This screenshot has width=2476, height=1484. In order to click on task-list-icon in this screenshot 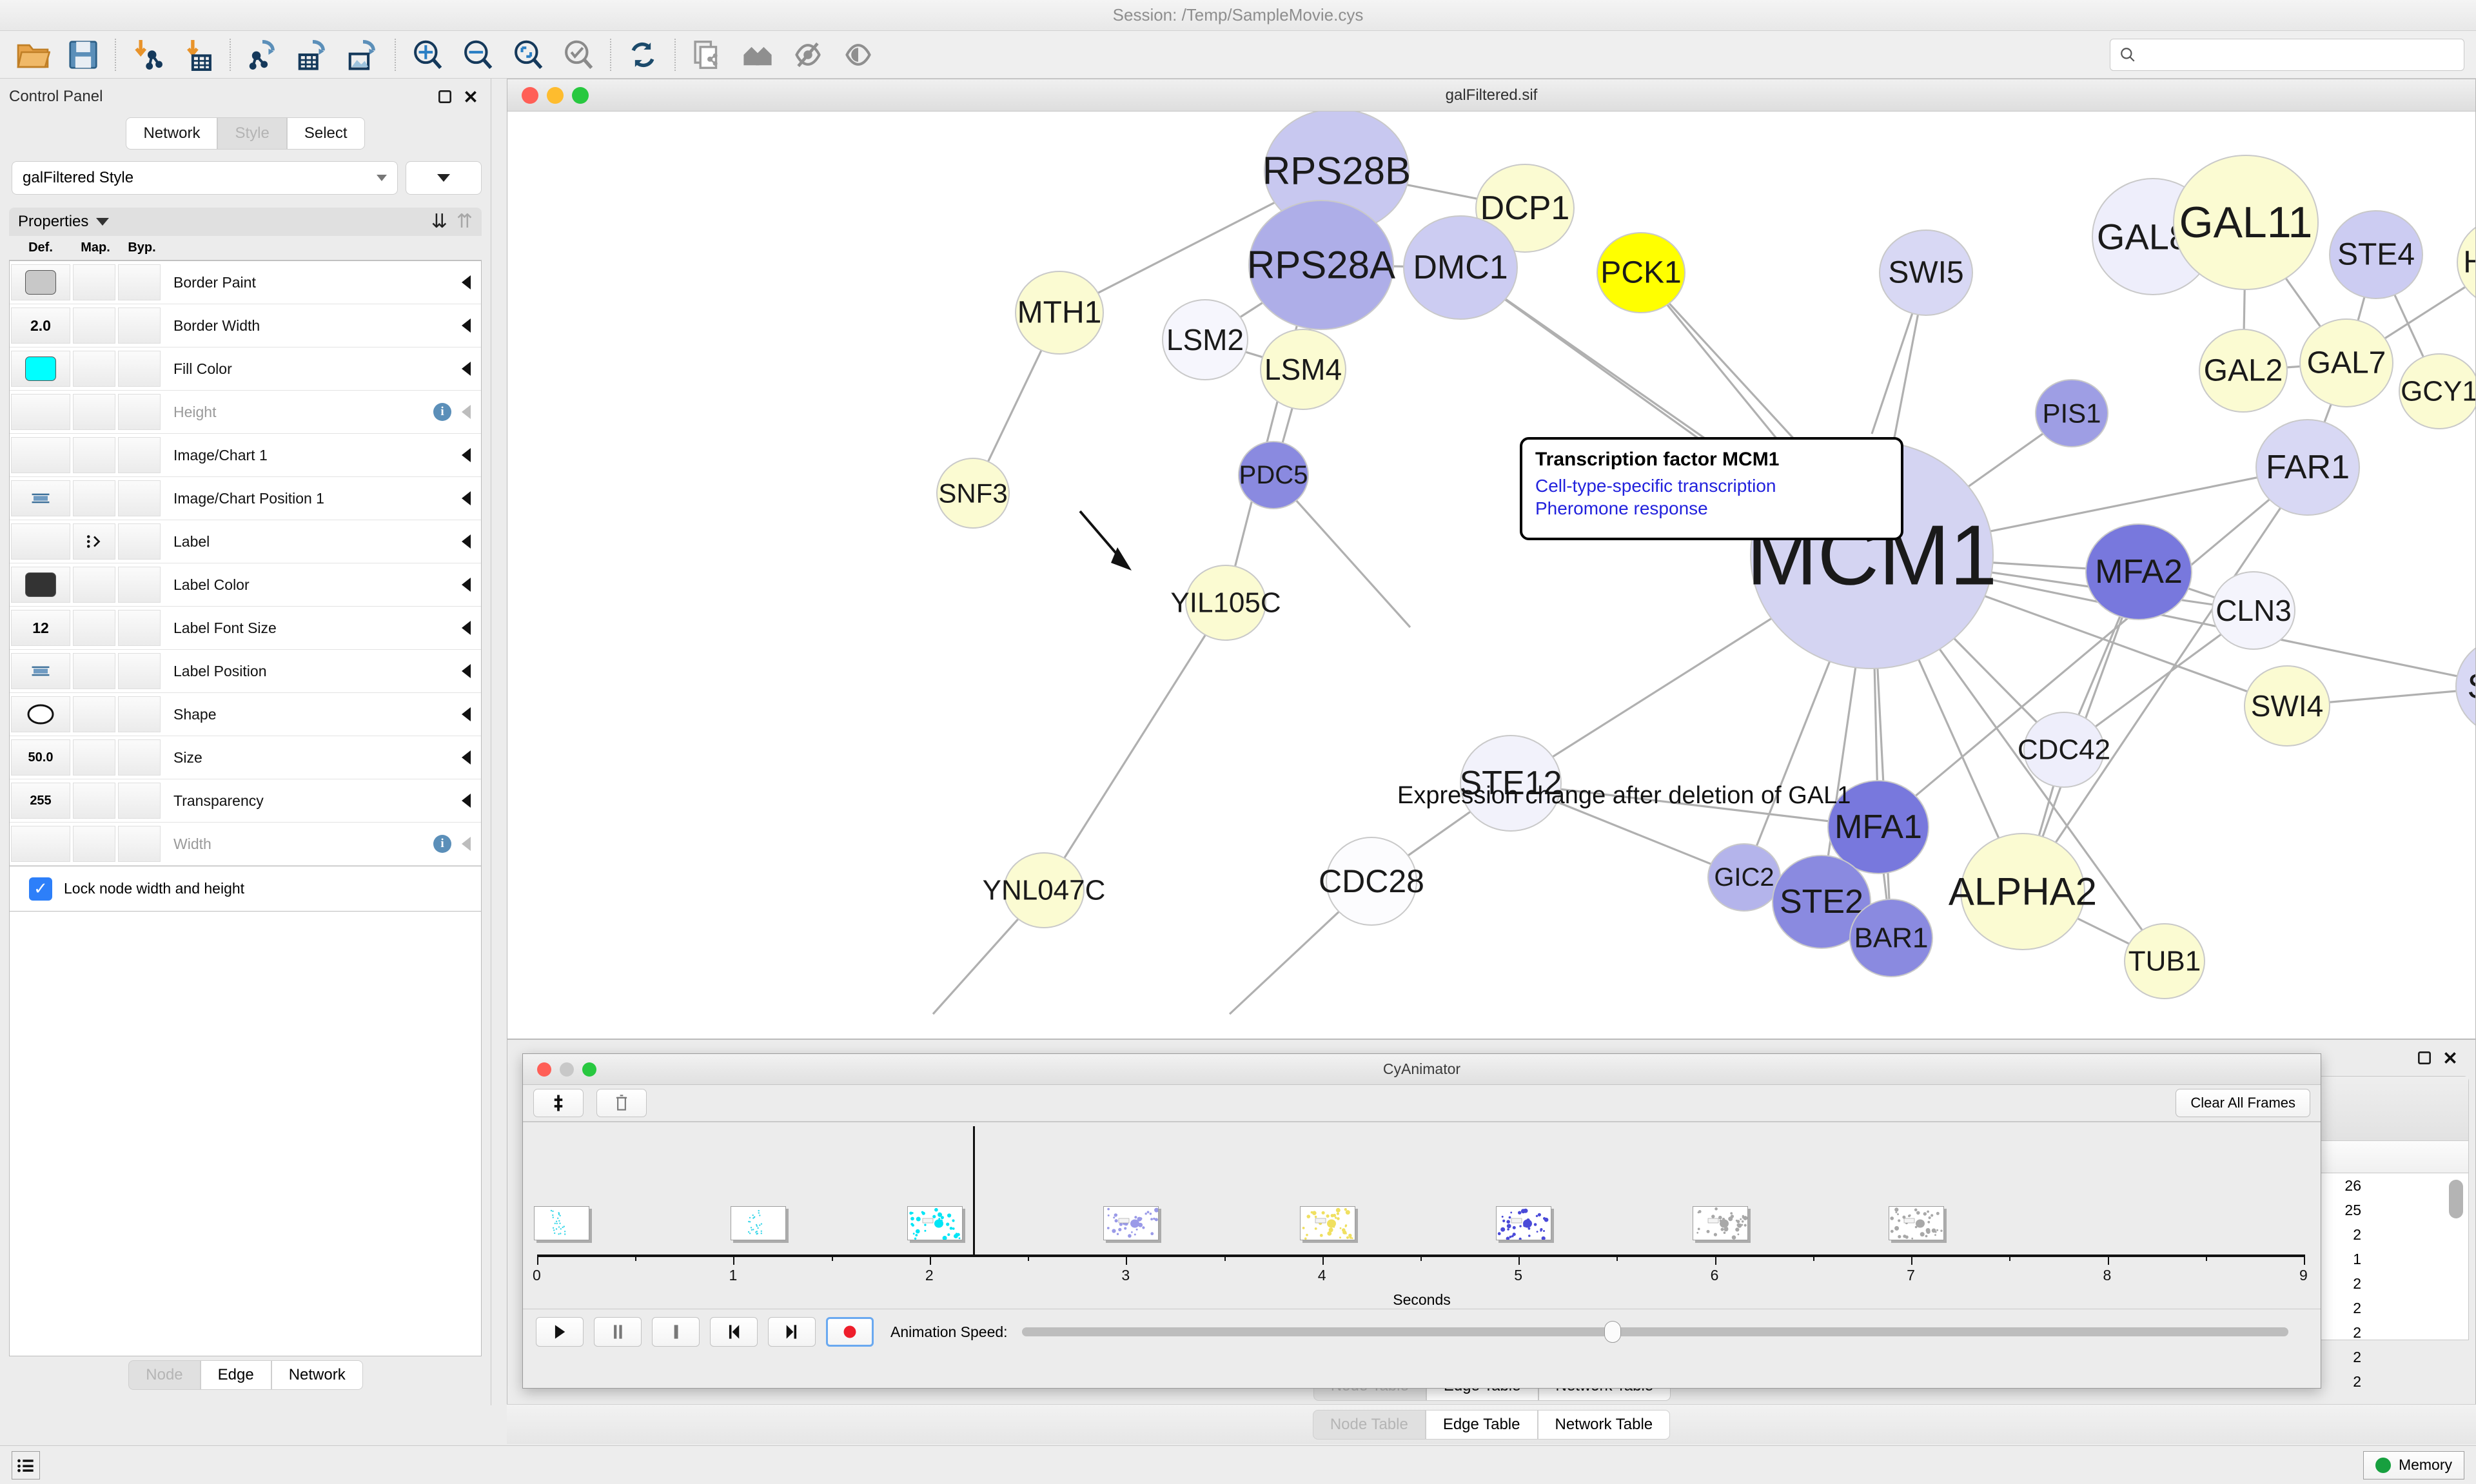, I will do `click(26, 1464)`.